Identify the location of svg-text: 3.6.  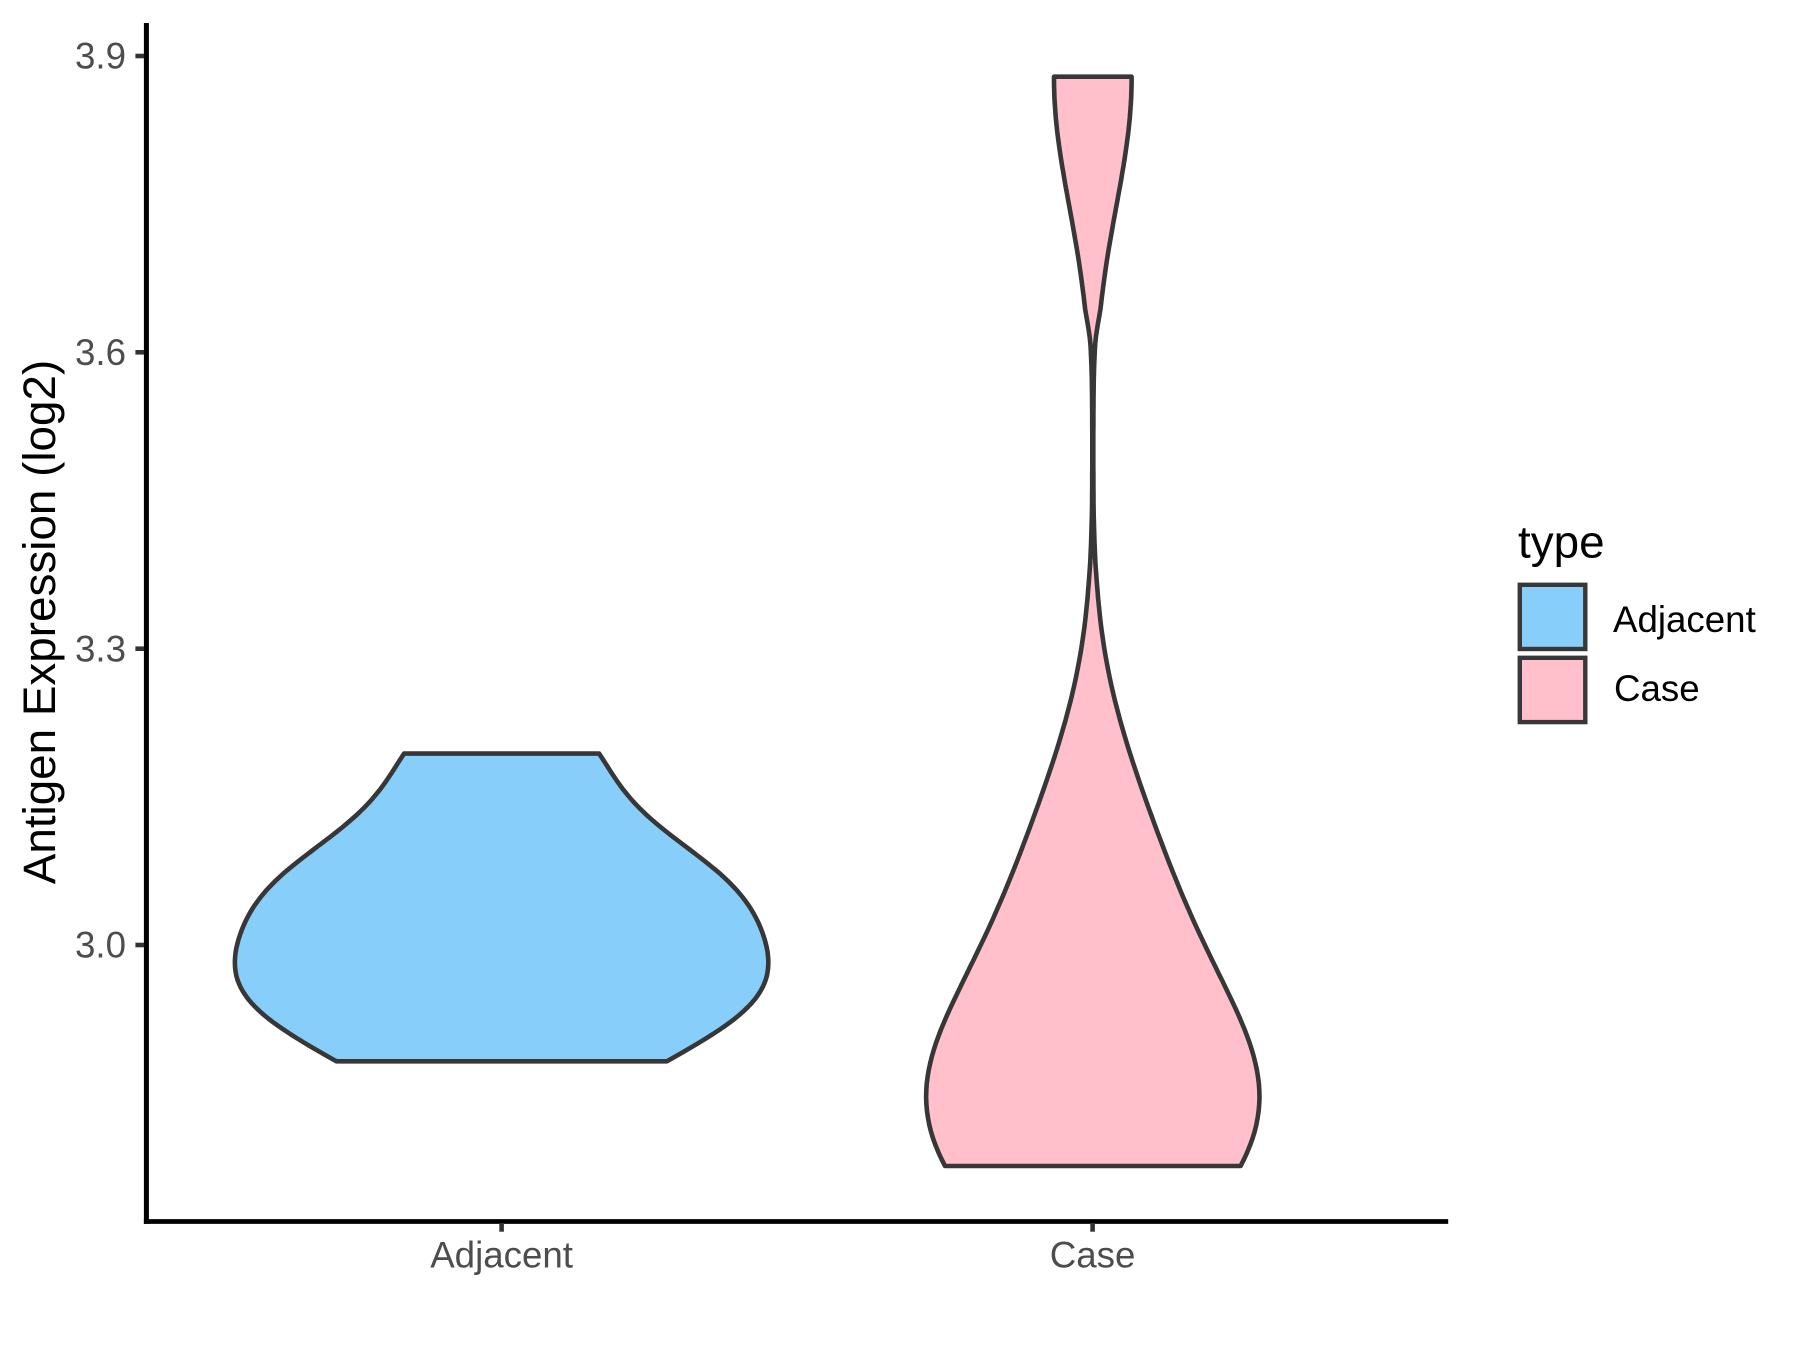
(100, 352).